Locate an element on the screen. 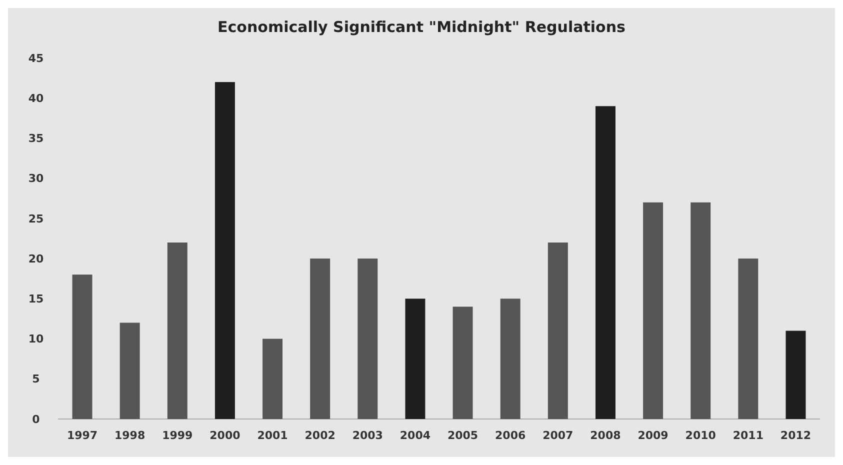 The image size is (843, 465). x-tick-label: 2006 is located at coordinates (510, 435).